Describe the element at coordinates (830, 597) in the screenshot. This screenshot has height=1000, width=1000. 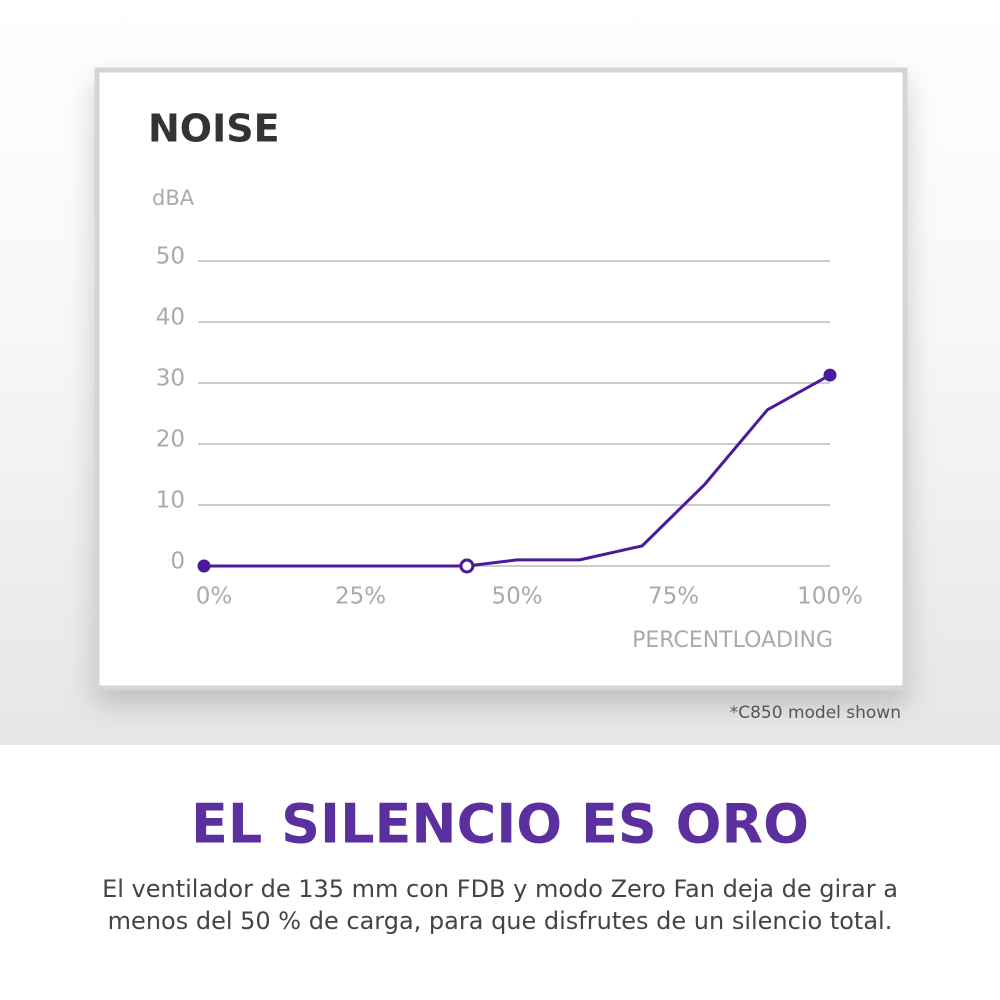
I see `x-tick-label: 100%` at that location.